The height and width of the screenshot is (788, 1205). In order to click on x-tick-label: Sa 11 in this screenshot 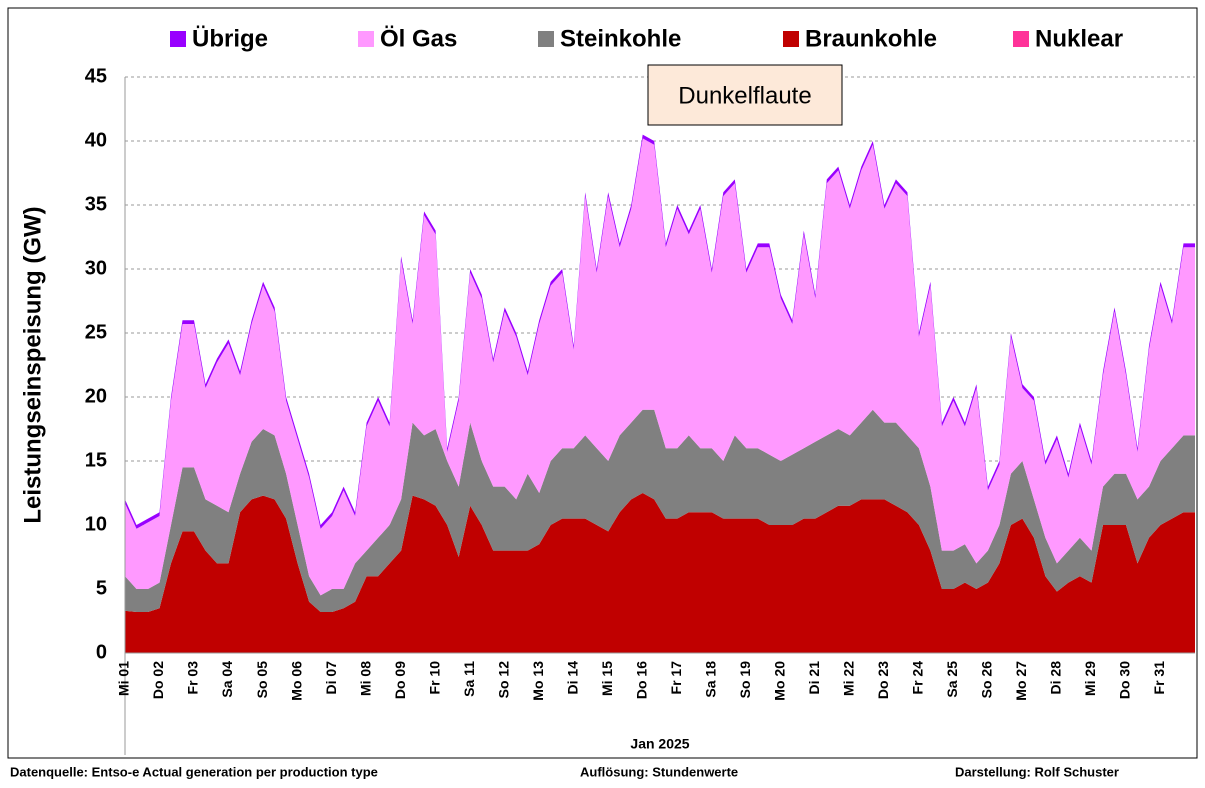, I will do `click(469, 679)`.